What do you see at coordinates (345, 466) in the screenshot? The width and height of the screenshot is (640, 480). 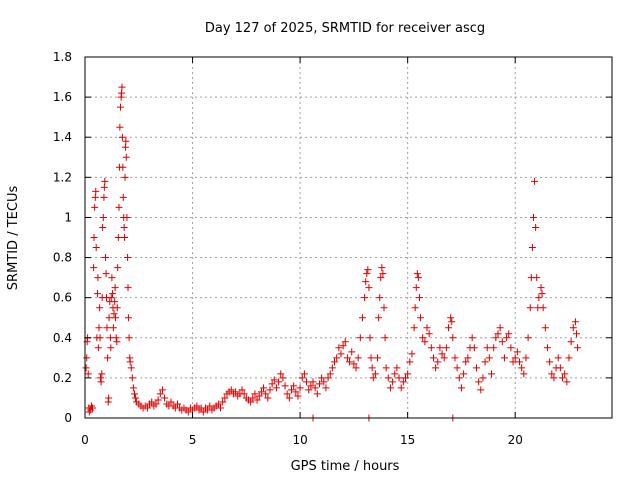 I see `x-axis-title: GPS time / hours` at bounding box center [345, 466].